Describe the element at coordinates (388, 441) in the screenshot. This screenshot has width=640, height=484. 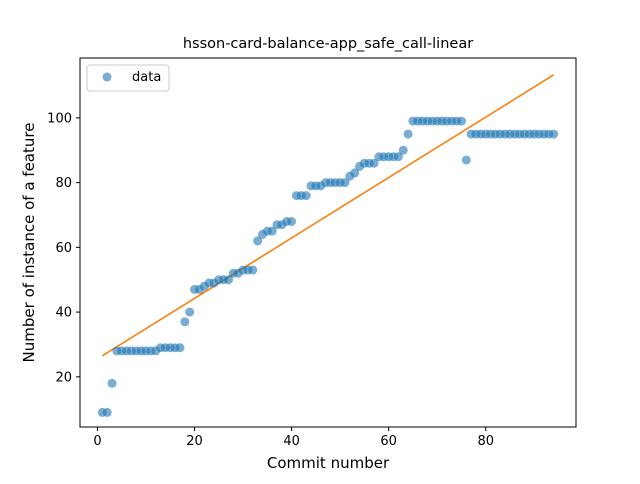
I see `x-tick-label: 60` at that location.